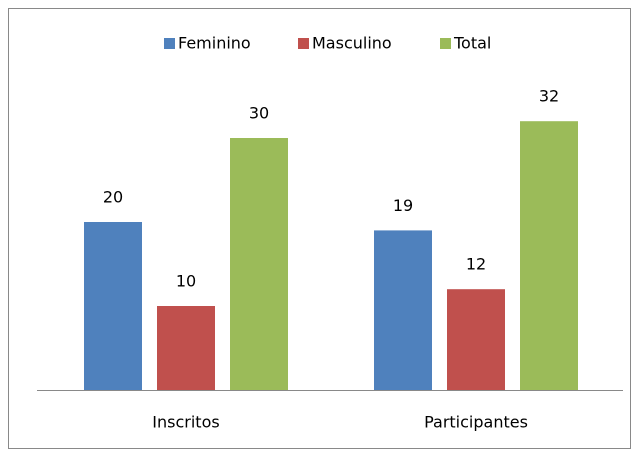  I want to click on data-label: 19, so click(403, 205).